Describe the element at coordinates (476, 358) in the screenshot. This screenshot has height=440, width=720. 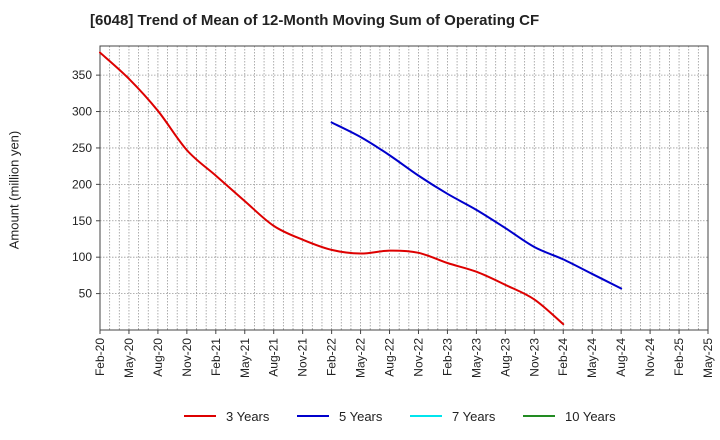
I see `x-tick-label: May-23` at that location.